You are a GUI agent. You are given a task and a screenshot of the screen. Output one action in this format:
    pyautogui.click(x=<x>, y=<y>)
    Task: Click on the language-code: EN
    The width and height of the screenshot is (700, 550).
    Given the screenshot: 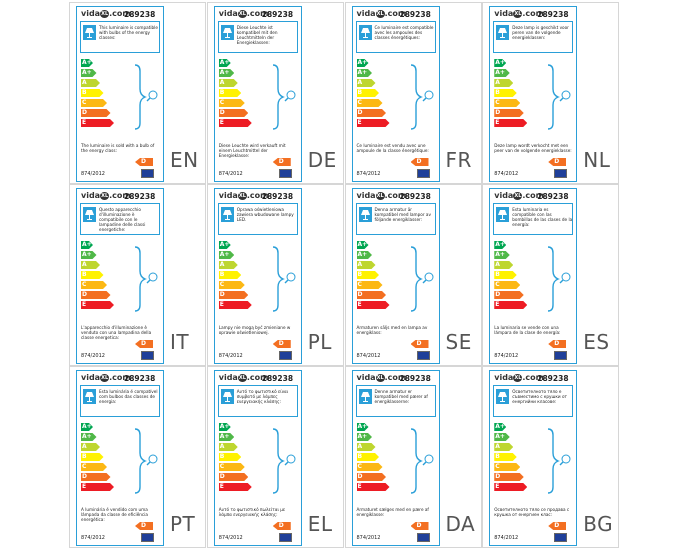 What is the action you would take?
    pyautogui.click(x=184, y=160)
    